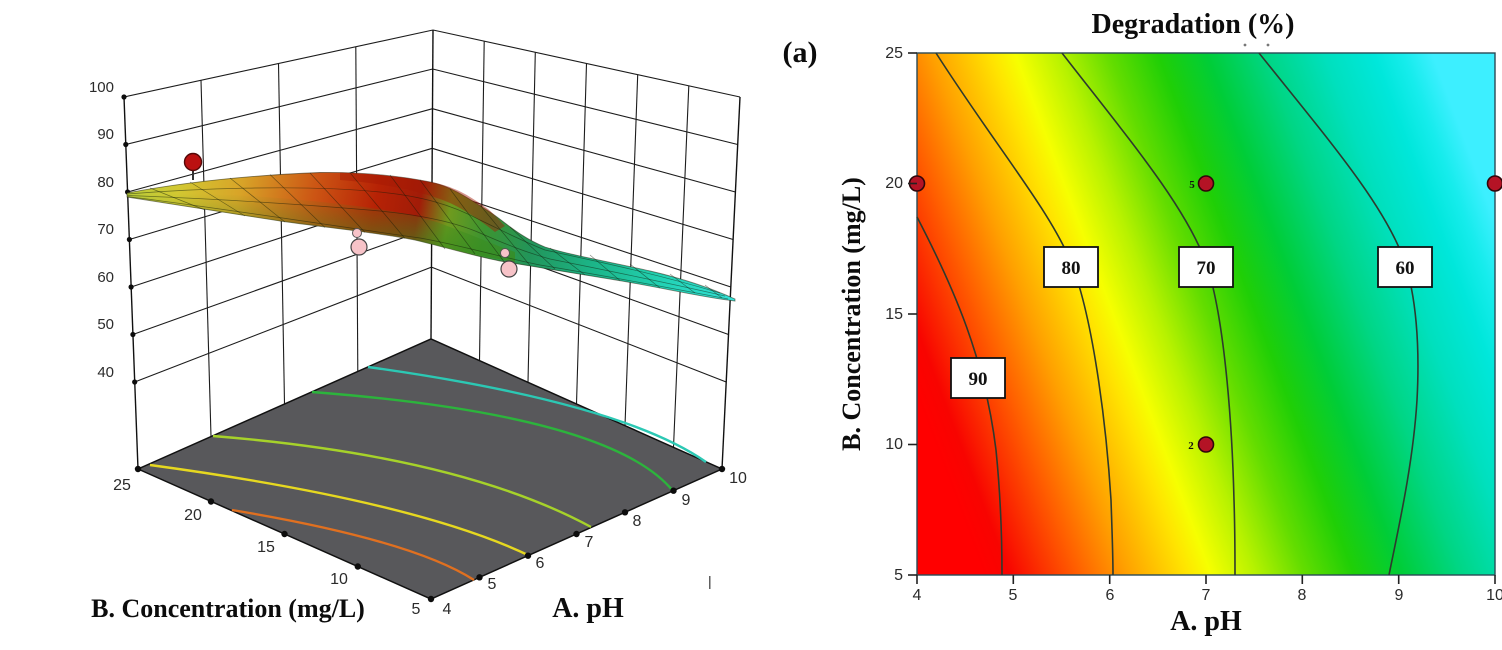 Image resolution: width=1502 pixels, height=650 pixels. I want to click on contour-label-60: 60, so click(1405, 268).